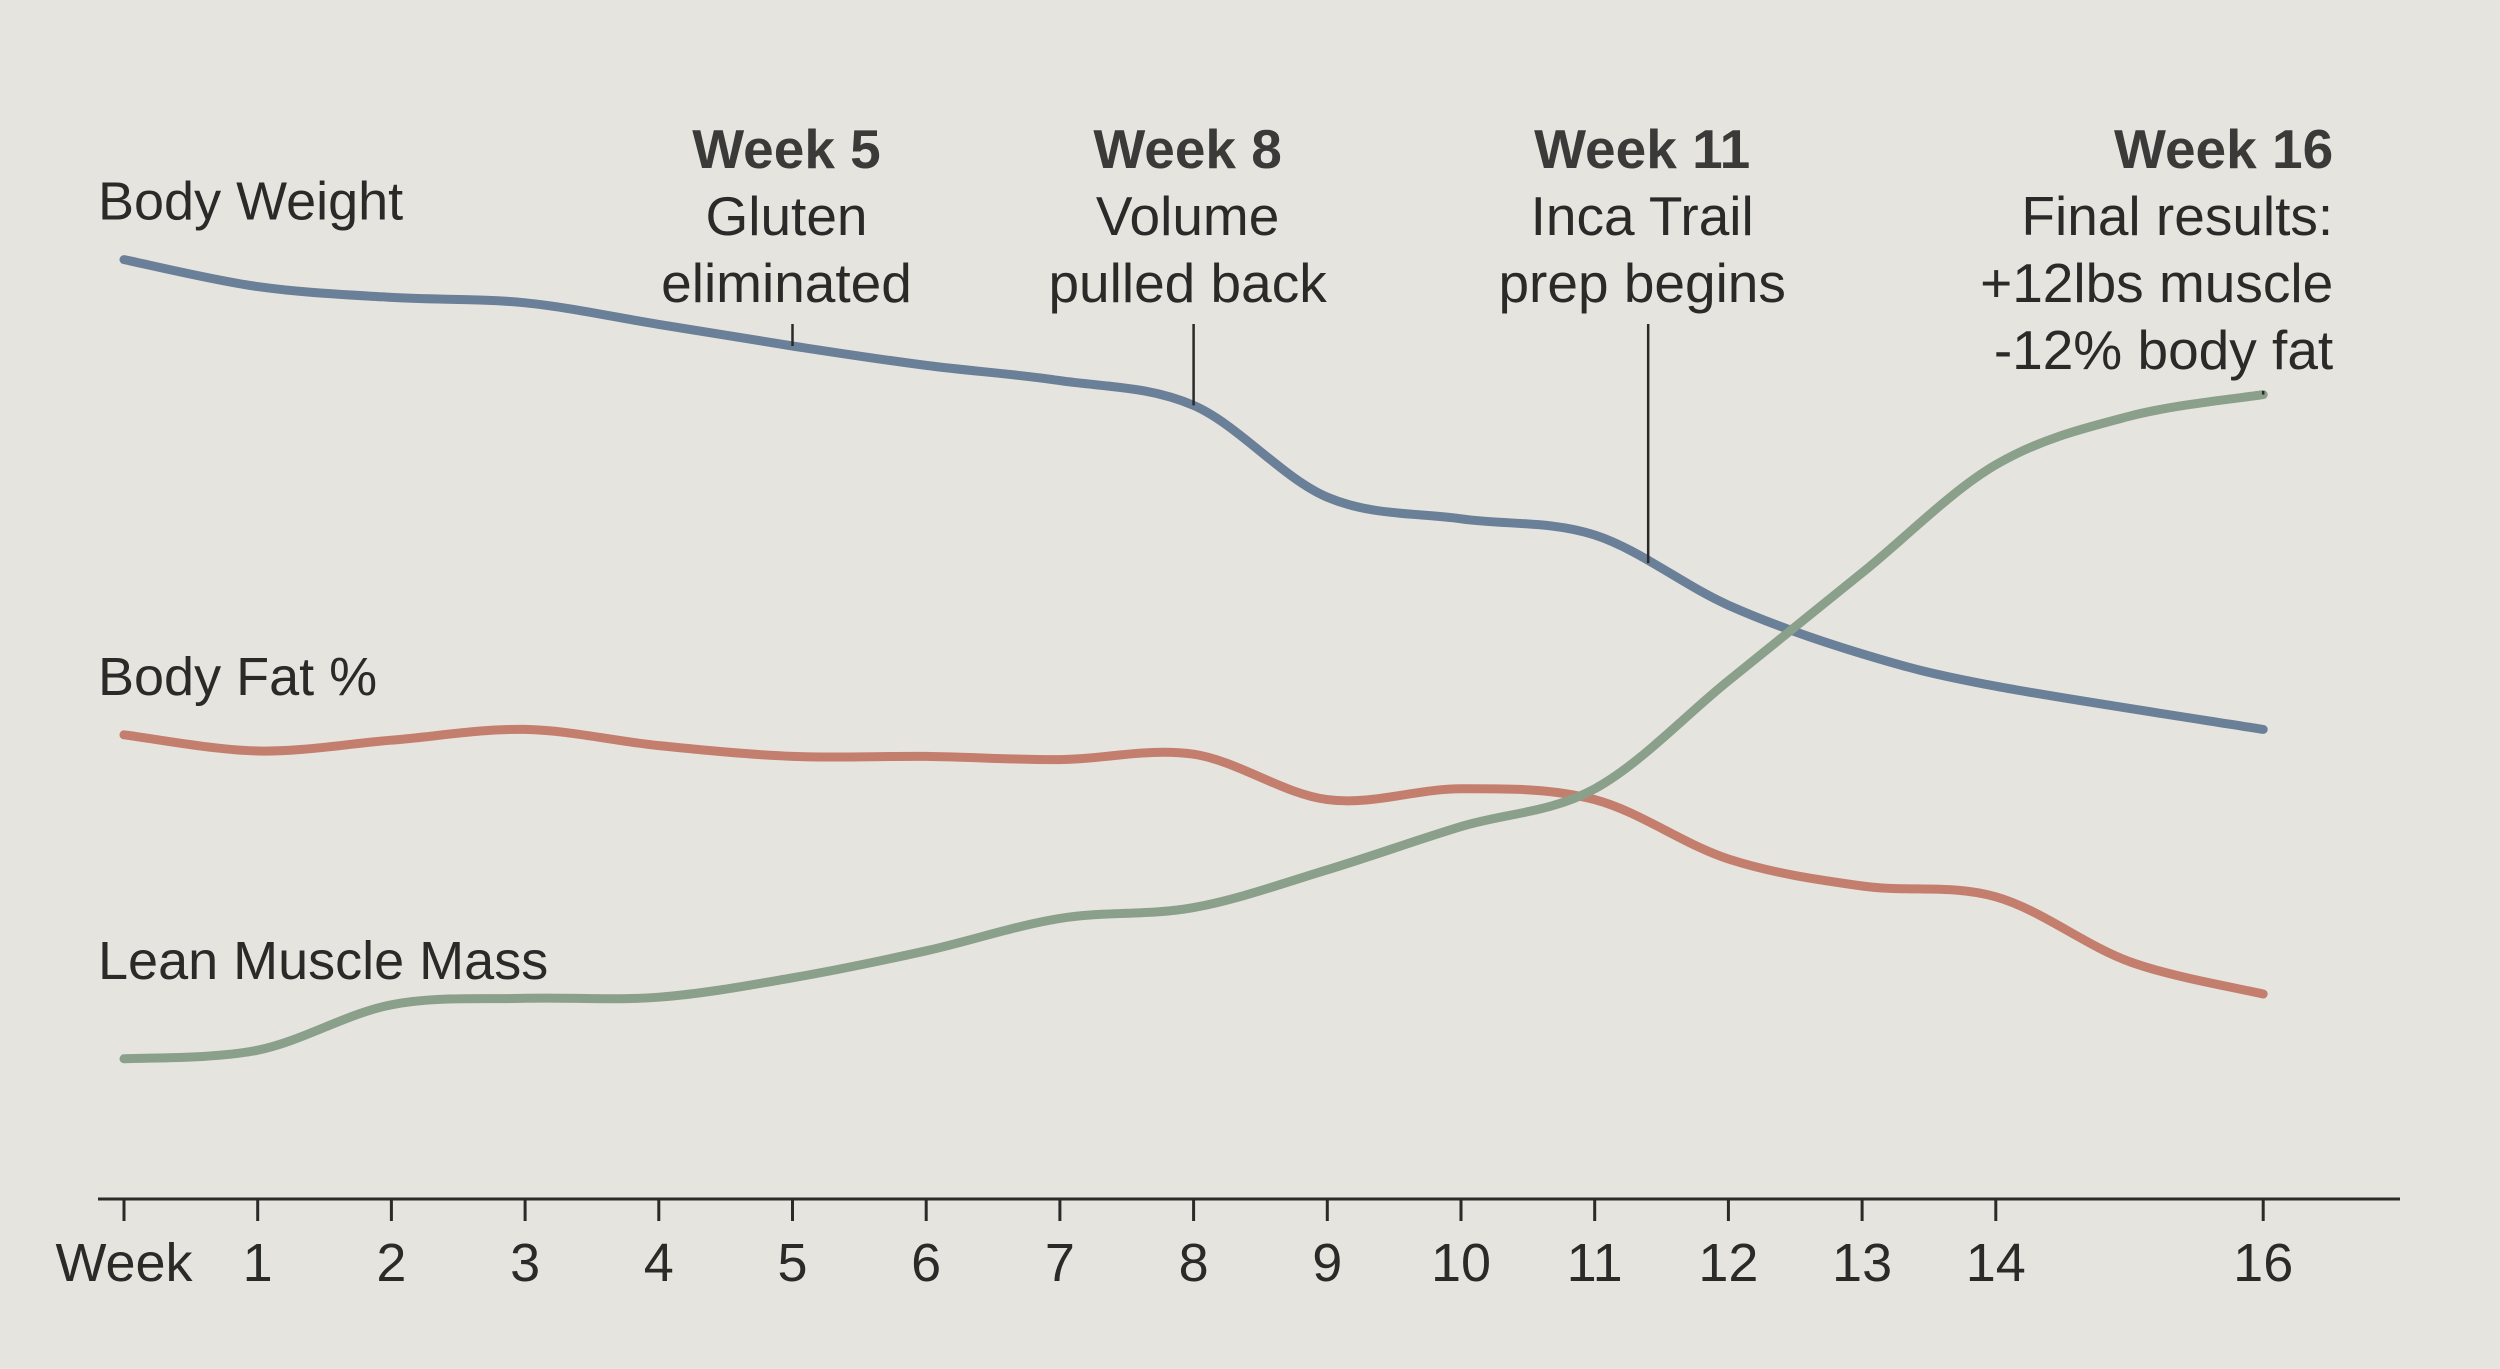 The image size is (2500, 1369). What do you see at coordinates (2263, 1263) in the screenshot?
I see `x-tick-label-16: 16` at bounding box center [2263, 1263].